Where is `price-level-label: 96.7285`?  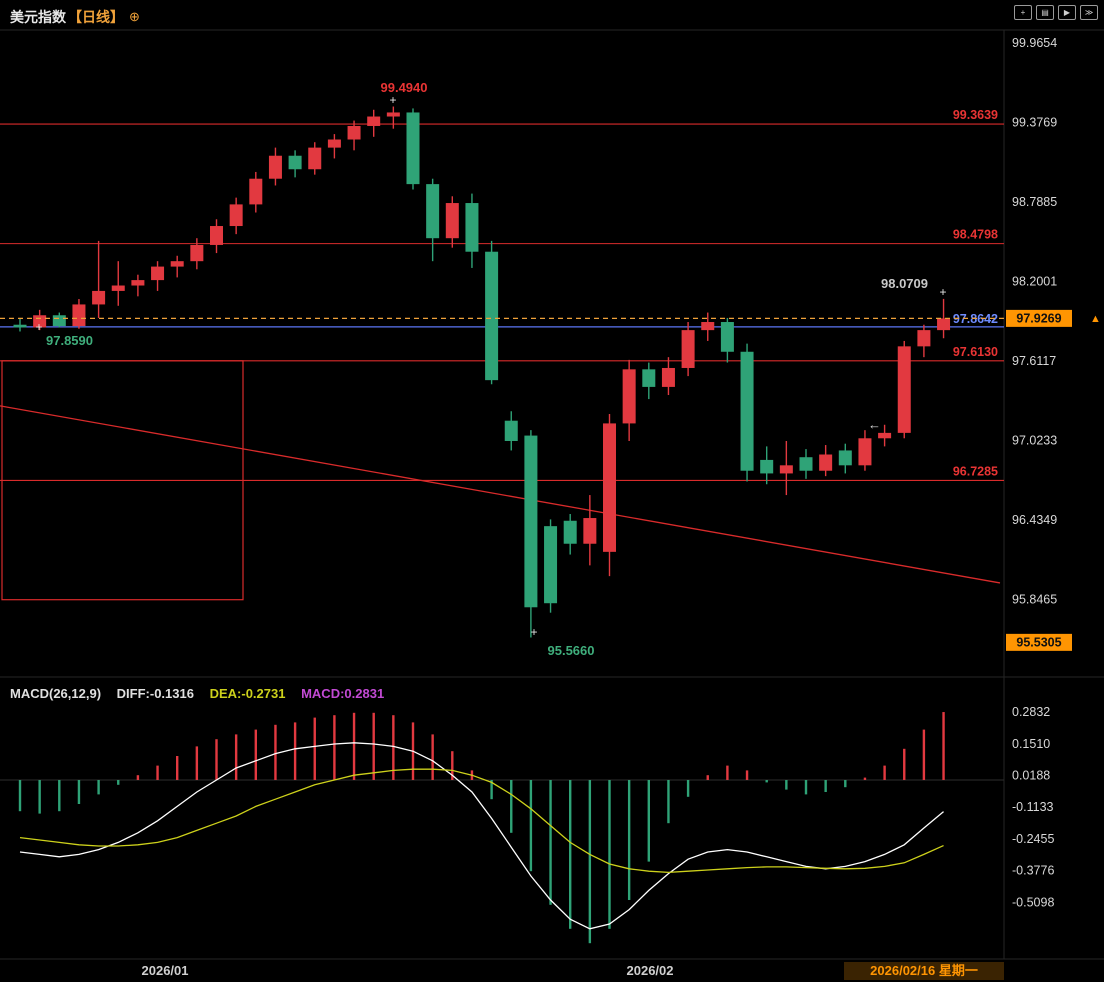
price-level-label: 96.7285 is located at coordinates (975, 471).